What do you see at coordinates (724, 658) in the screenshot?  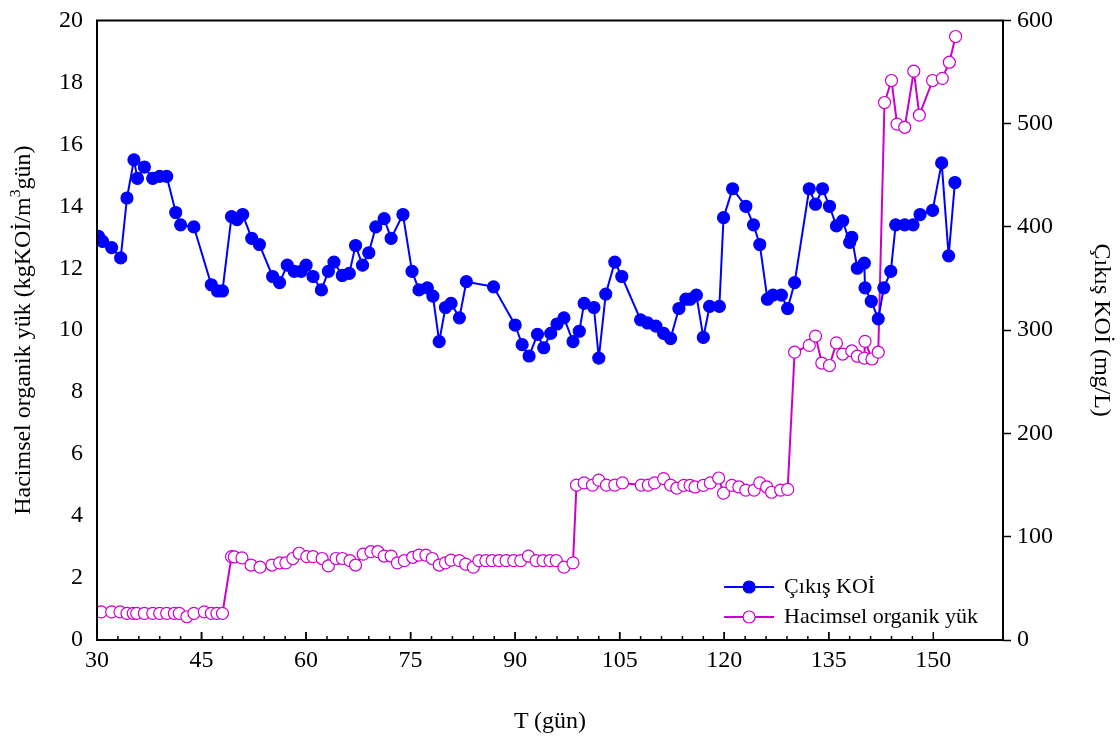 I see `x-tick-label: 120` at bounding box center [724, 658].